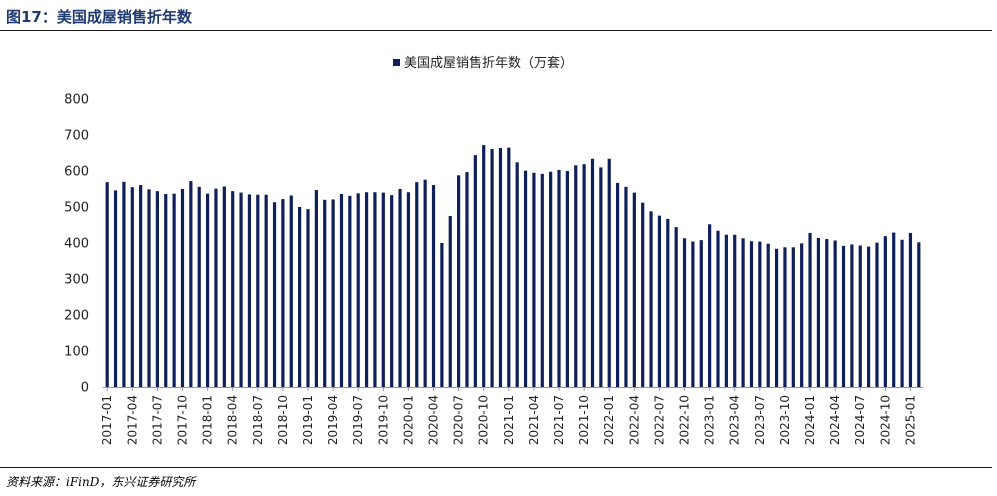  What do you see at coordinates (584, 420) in the screenshot?
I see `x-tick-label: 2021-10` at bounding box center [584, 420].